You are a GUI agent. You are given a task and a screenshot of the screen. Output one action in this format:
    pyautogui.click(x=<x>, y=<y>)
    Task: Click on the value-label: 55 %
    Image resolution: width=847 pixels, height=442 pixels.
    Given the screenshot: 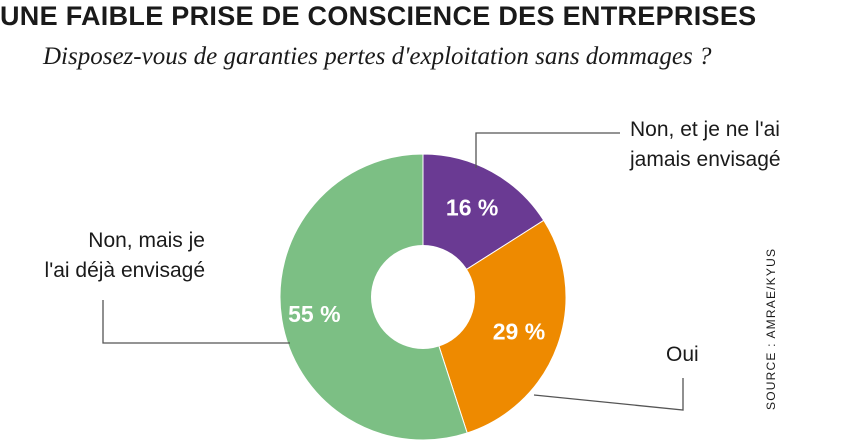 What is the action you would take?
    pyautogui.click(x=314, y=314)
    